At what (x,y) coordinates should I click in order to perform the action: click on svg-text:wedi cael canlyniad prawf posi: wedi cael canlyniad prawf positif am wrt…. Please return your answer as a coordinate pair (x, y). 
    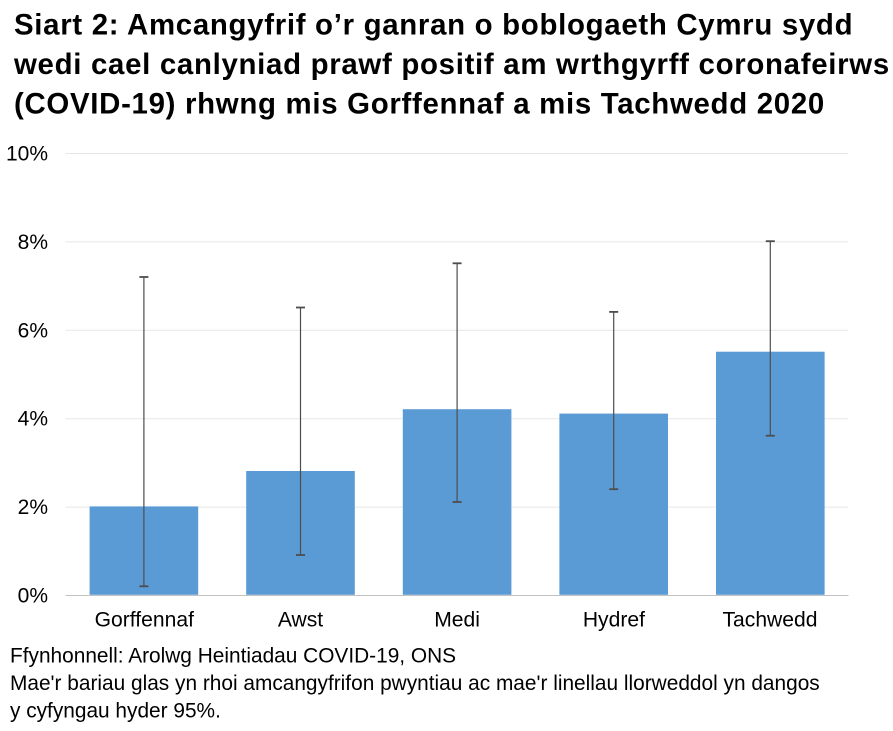
    Looking at the image, I should click on (451, 64).